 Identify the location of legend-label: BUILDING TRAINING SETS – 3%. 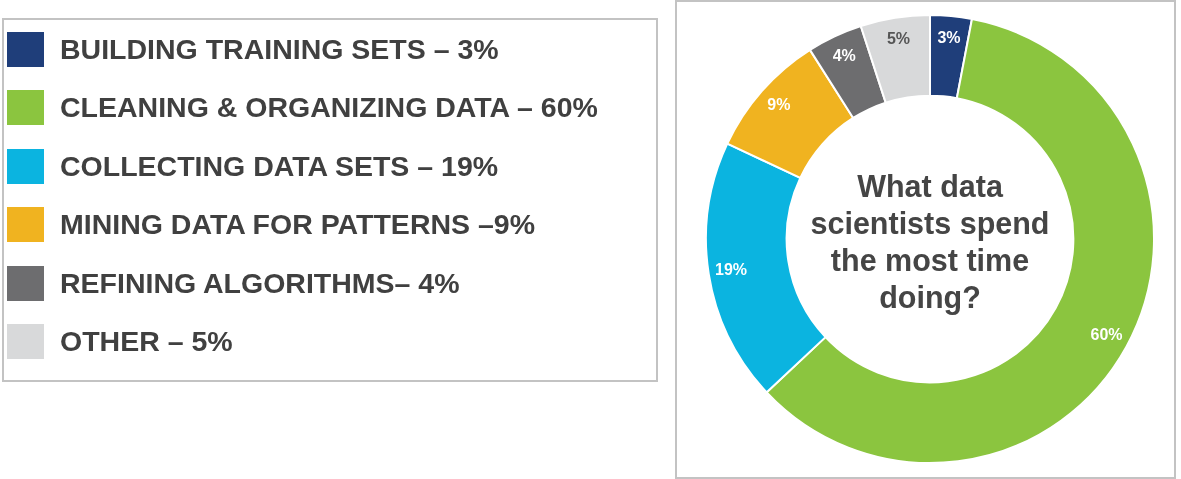
(279, 49).